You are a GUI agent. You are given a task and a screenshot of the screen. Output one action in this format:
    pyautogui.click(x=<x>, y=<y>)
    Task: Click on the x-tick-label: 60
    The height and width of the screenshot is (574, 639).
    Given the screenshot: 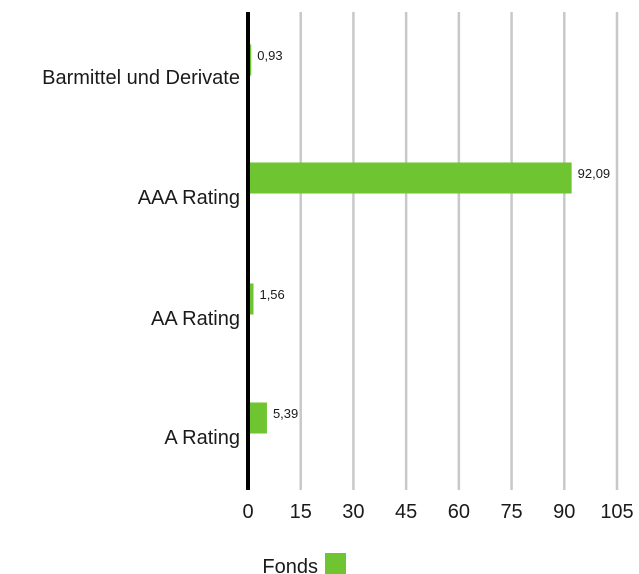 What is the action you would take?
    pyautogui.click(x=459, y=512)
    